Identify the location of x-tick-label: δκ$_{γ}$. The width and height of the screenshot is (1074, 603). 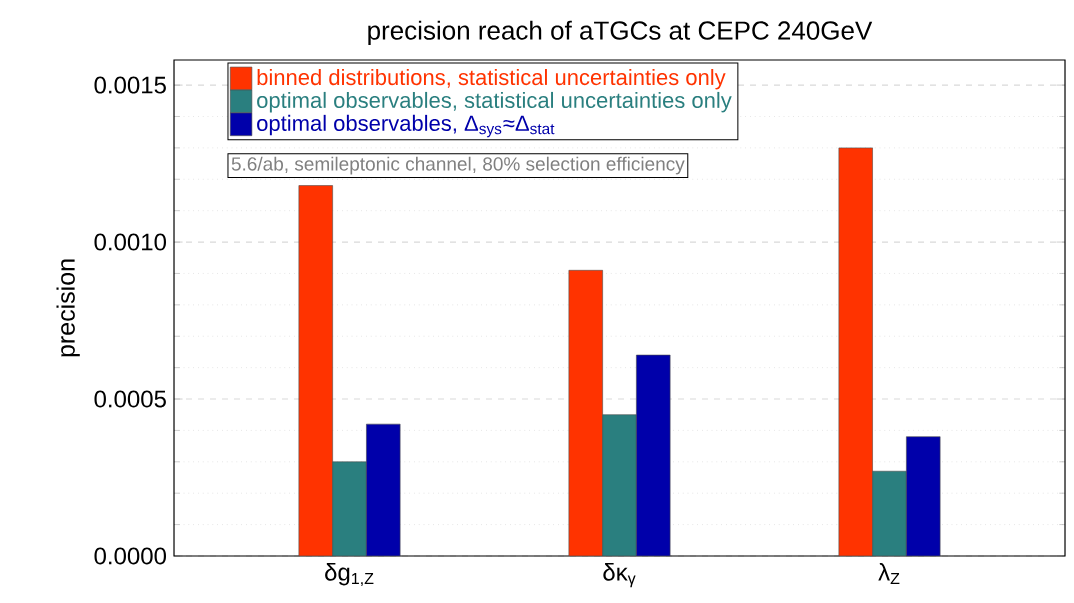
(619, 575).